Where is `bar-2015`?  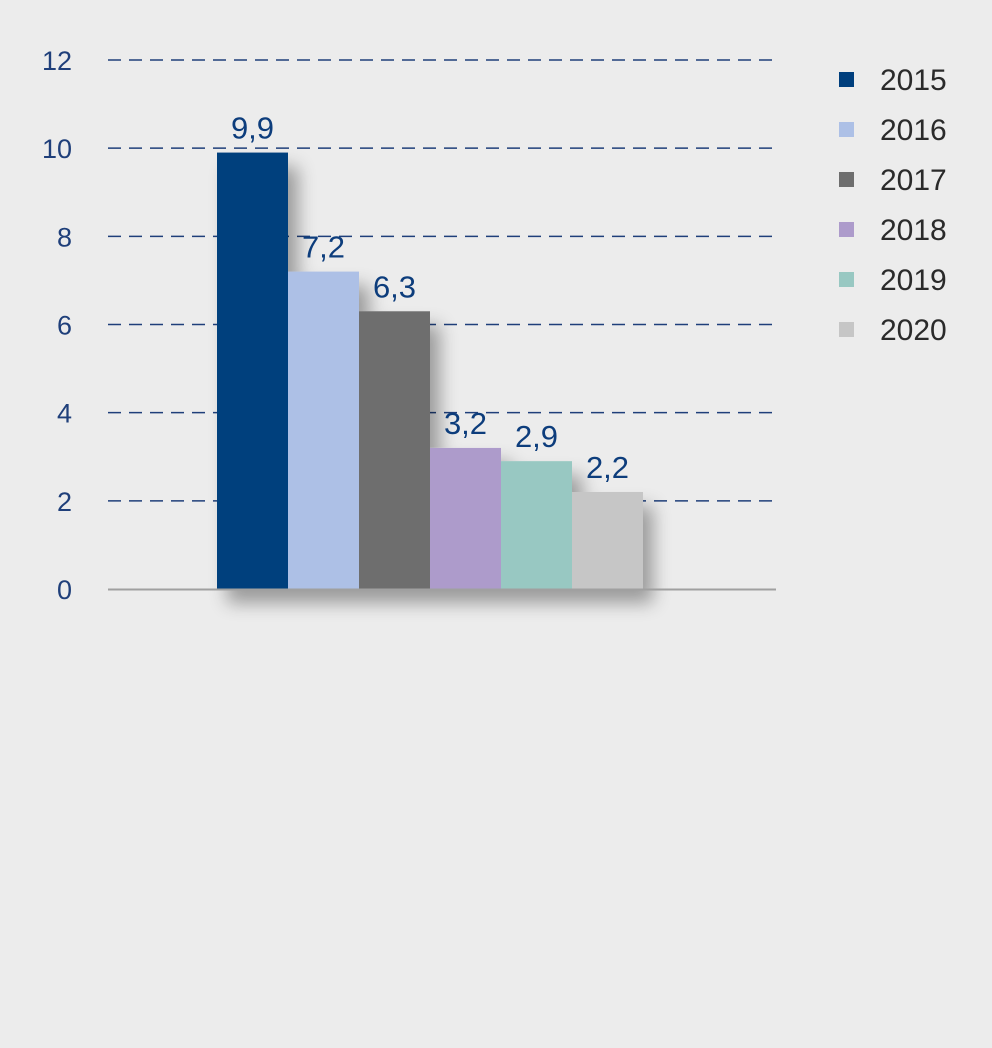
bar-2015 is located at coordinates (252, 370).